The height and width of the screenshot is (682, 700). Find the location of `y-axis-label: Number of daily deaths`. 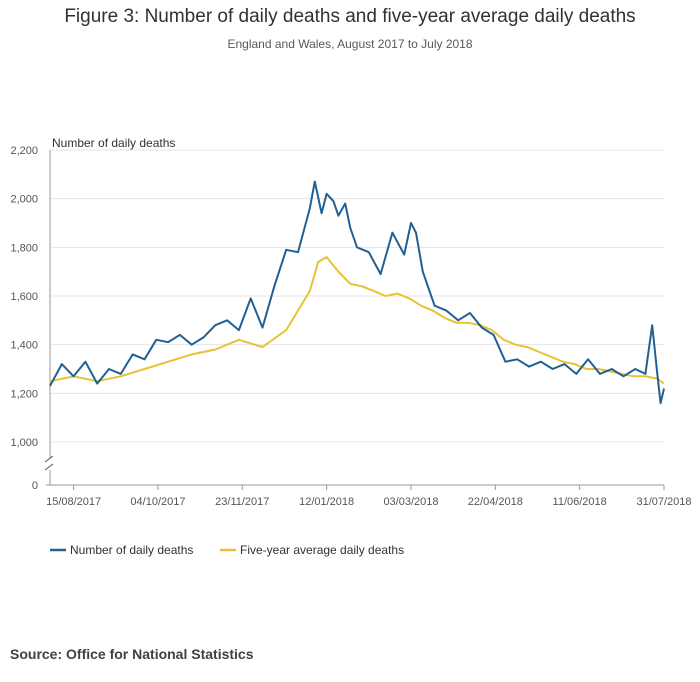

y-axis-label: Number of daily deaths is located at coordinates (113, 143).